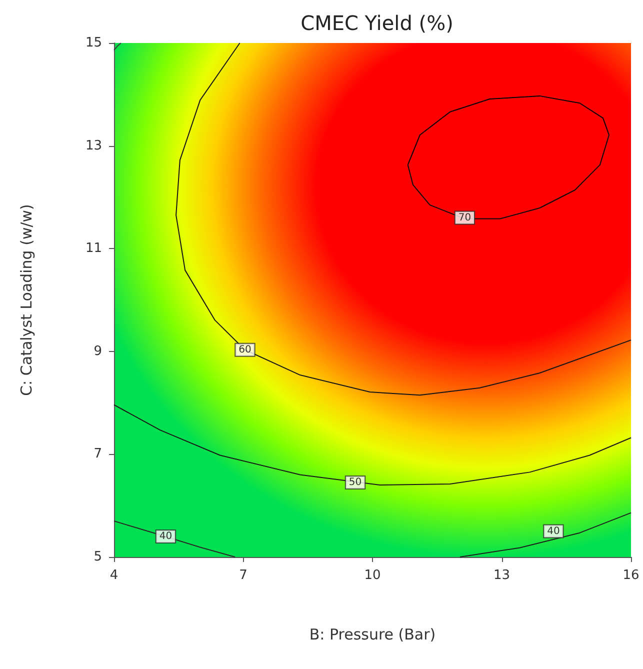 This screenshot has width=643, height=669. What do you see at coordinates (93, 248) in the screenshot?
I see `y-tick-label: 11` at bounding box center [93, 248].